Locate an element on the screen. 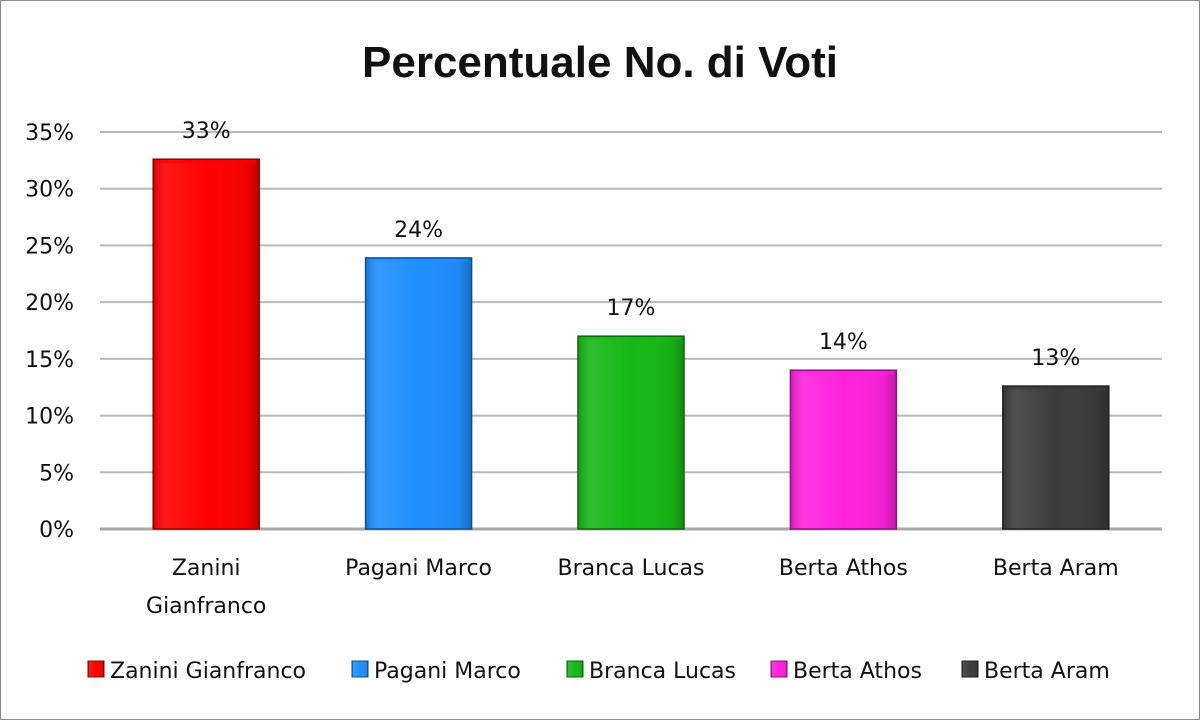  y-tick-label: 15% is located at coordinates (49, 360).